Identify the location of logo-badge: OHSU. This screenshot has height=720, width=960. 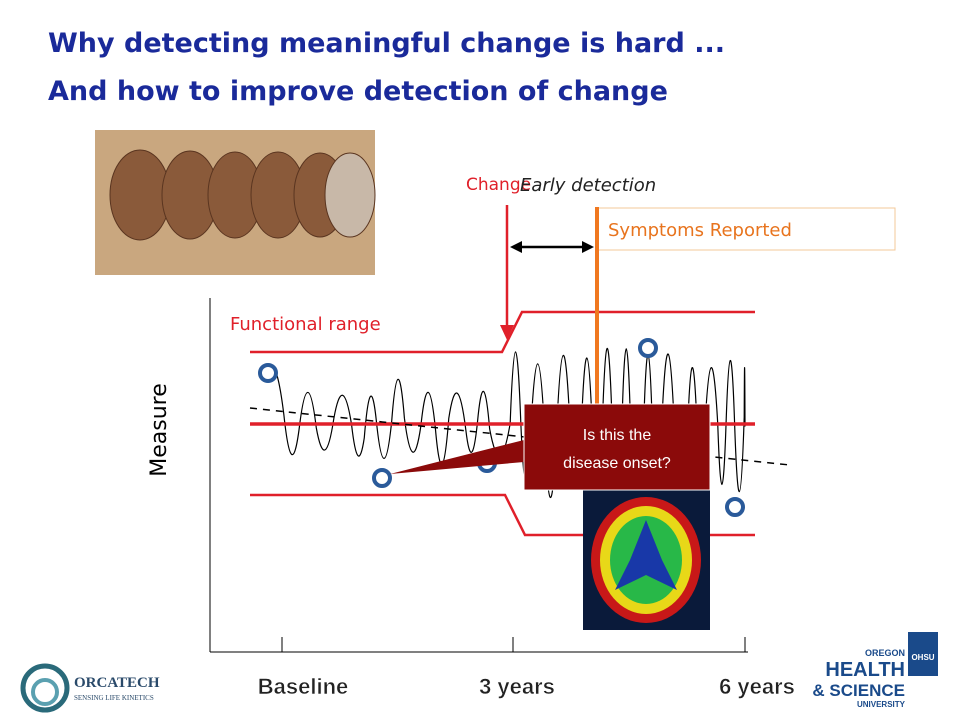
(922, 657).